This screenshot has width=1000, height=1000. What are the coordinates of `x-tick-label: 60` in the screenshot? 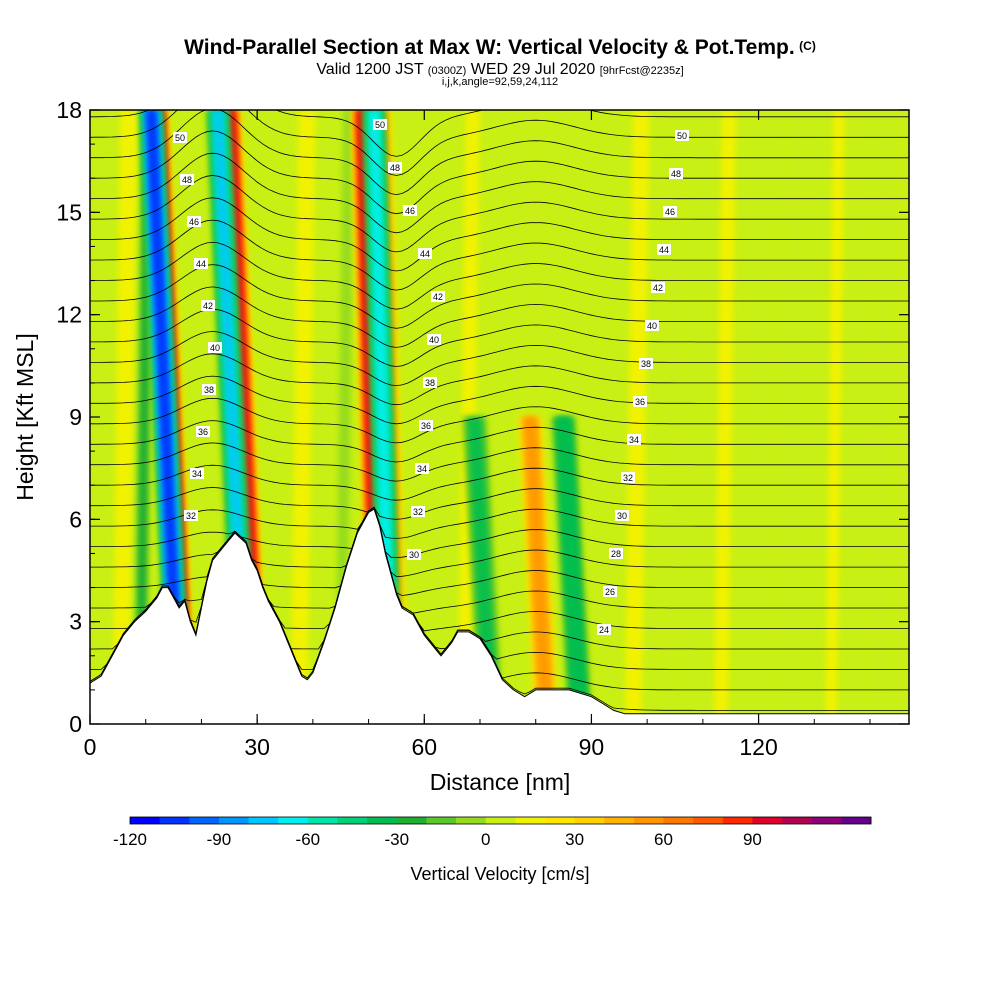 It's located at (424, 747).